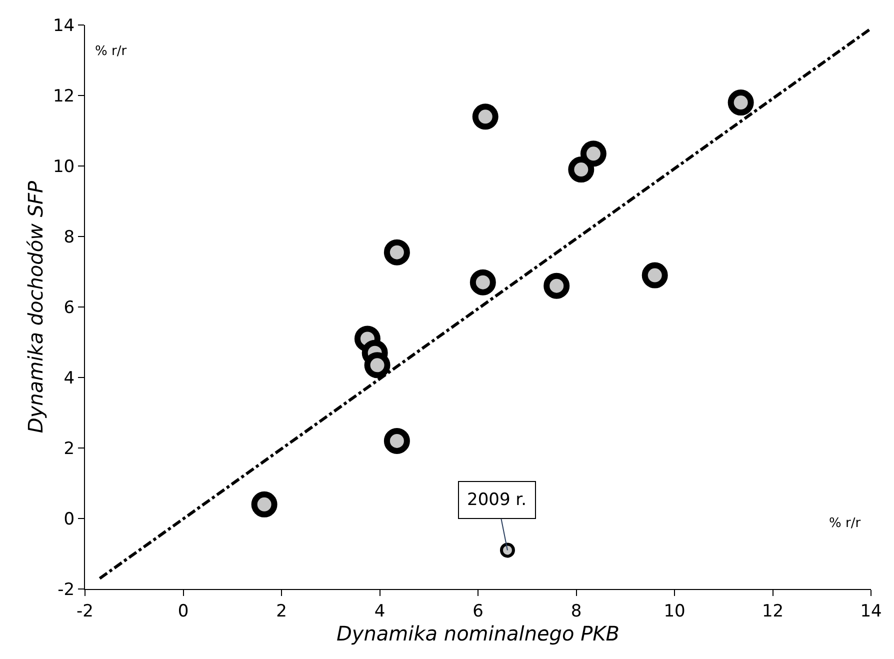 The height and width of the screenshot is (659, 894). What do you see at coordinates (63, 166) in the screenshot?
I see `y-tick-label: 10` at bounding box center [63, 166].